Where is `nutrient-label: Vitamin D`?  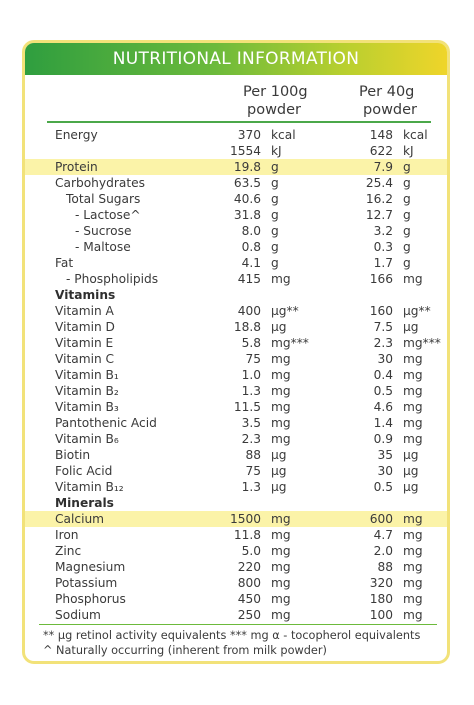 nutrient-label: Vitamin D is located at coordinates (85, 327).